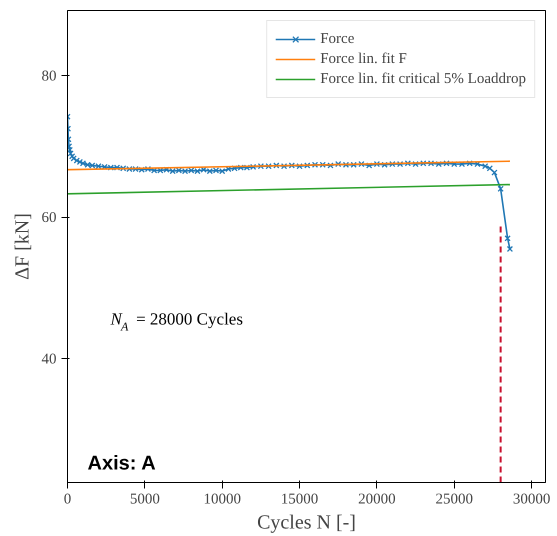  What do you see at coordinates (423, 79) in the screenshot?
I see `legend-label: Force lin. fit critical 5% Loaddrop` at bounding box center [423, 79].